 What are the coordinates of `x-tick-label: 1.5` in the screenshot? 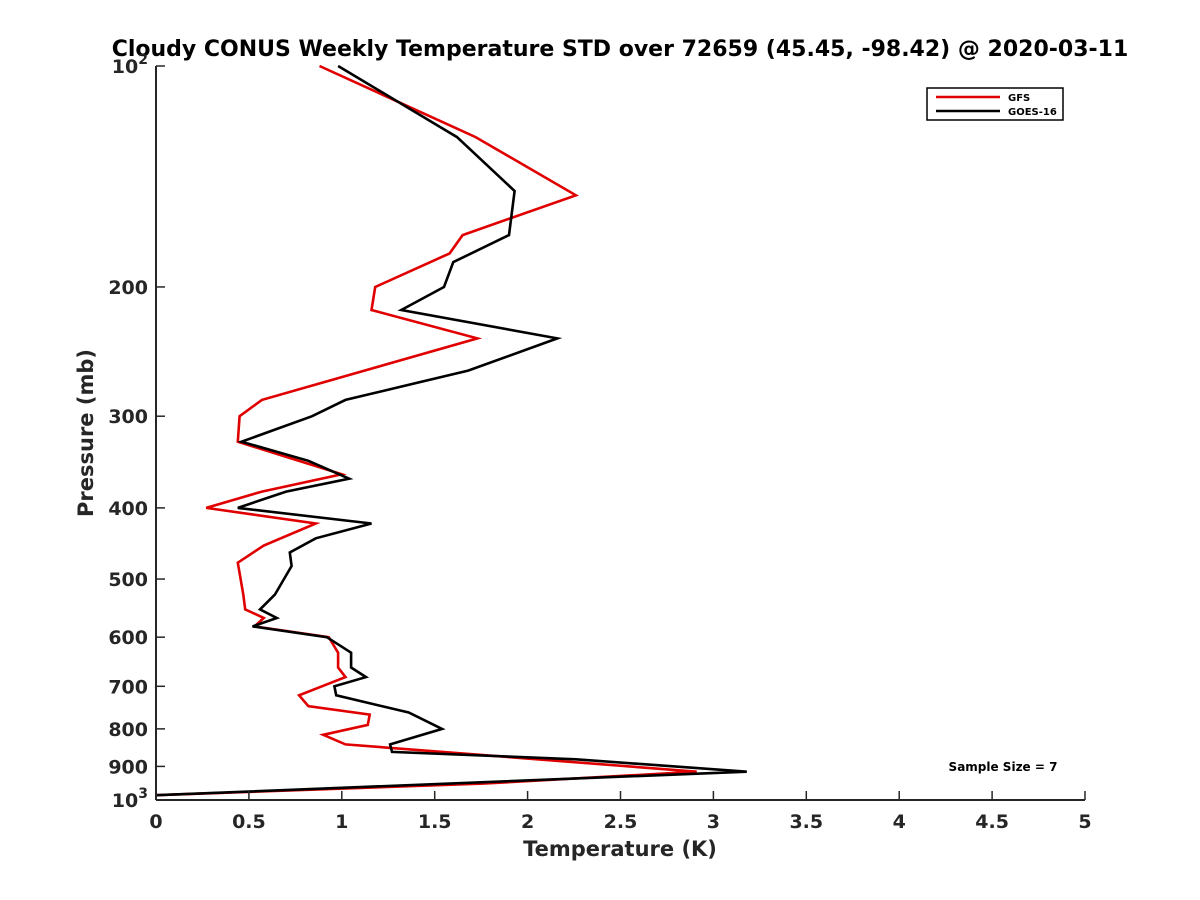 It's located at (435, 822).